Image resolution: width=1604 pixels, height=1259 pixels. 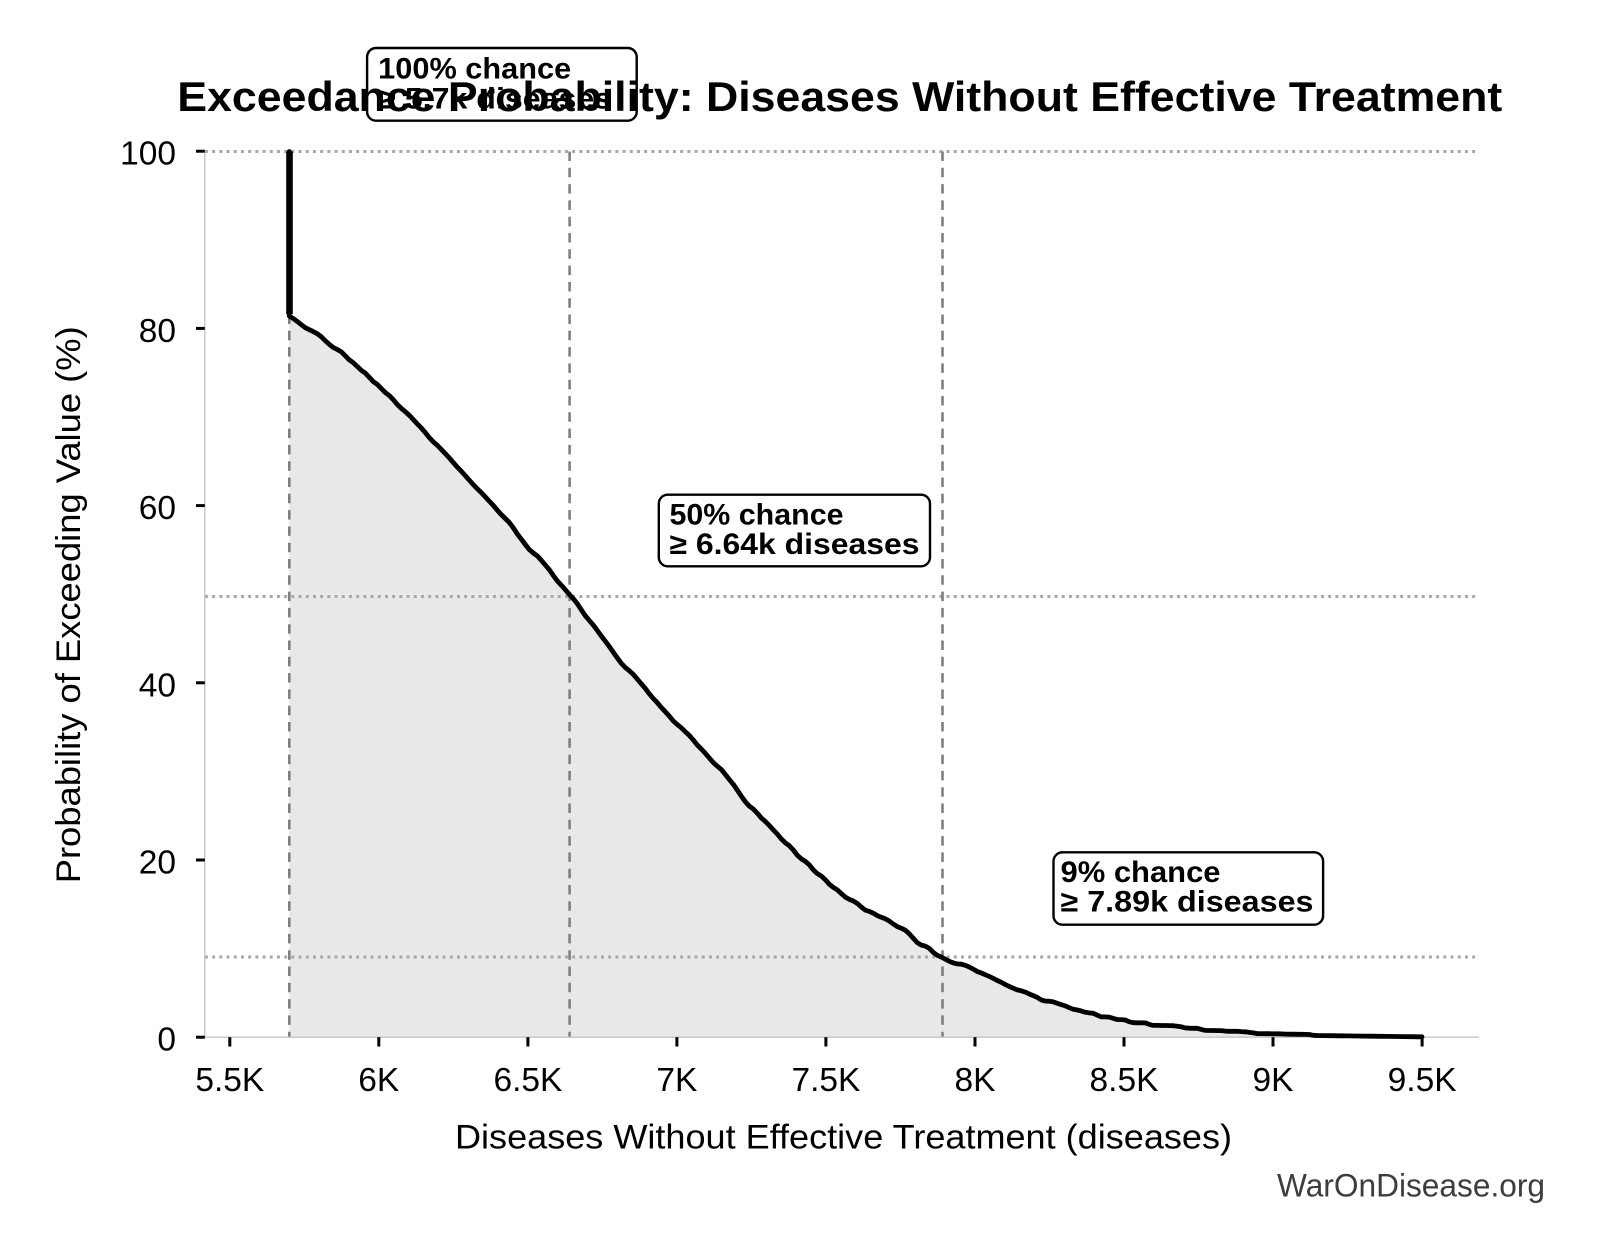 What do you see at coordinates (157, 863) in the screenshot?
I see `svg-text: 20` at bounding box center [157, 863].